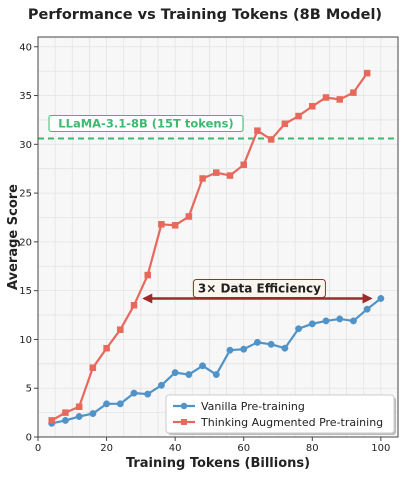  Describe the element at coordinates (312, 448) in the screenshot. I see `x-tick-label: 80` at that location.